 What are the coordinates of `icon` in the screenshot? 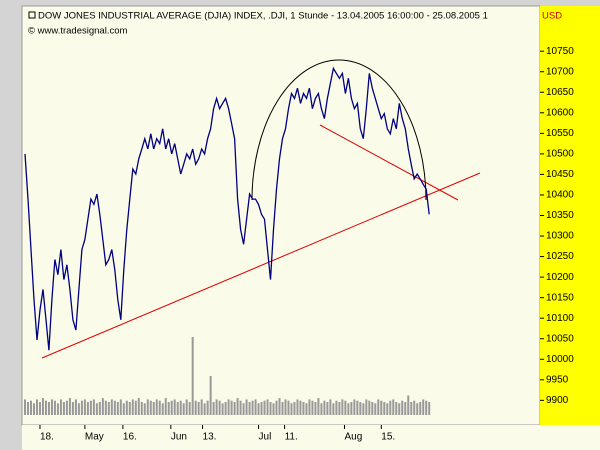 It's located at (32, 15).